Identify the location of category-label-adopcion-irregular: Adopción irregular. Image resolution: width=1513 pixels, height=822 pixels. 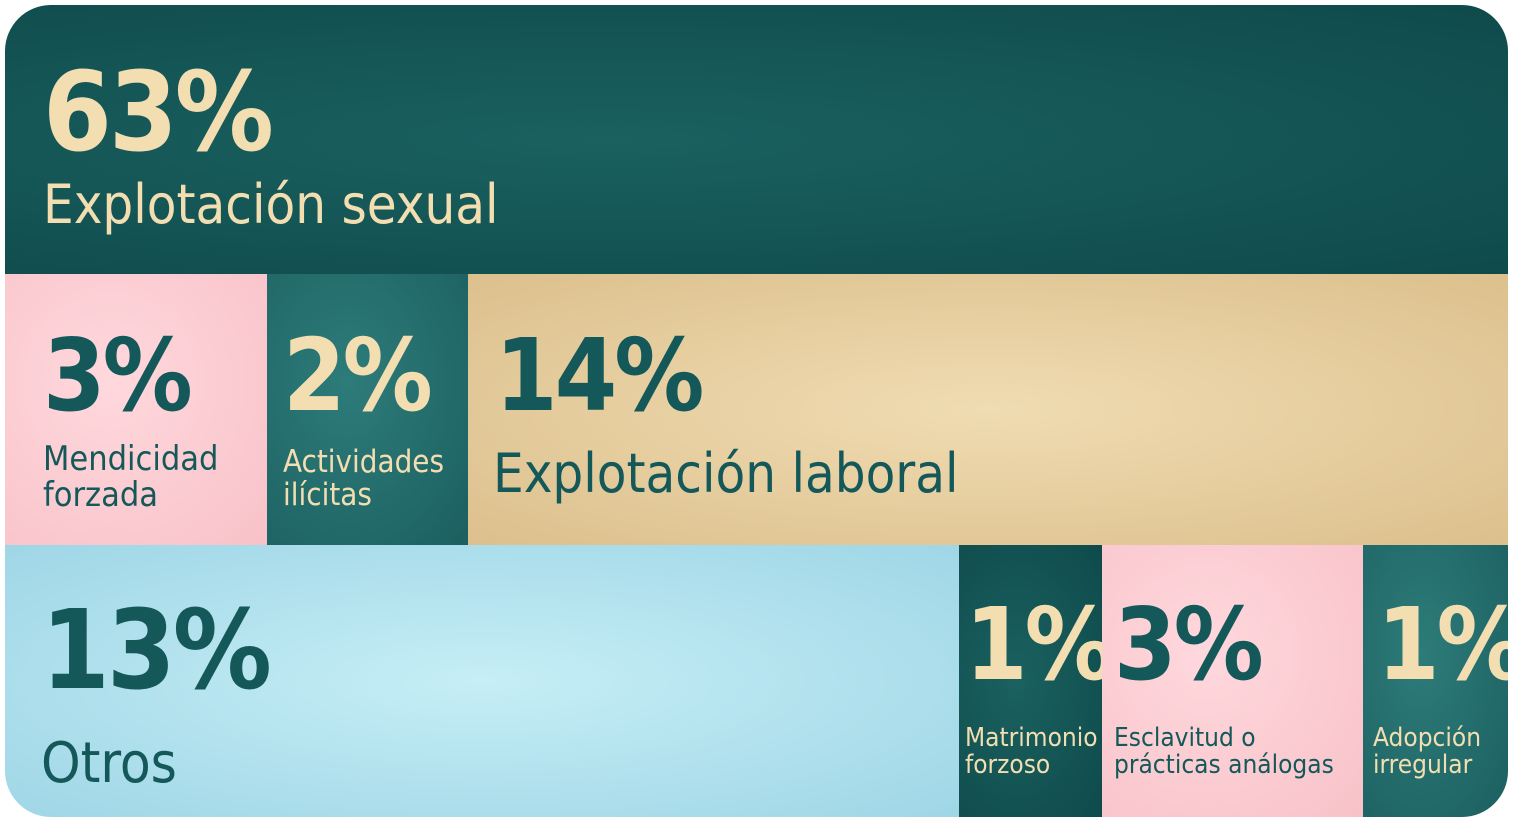
(1427, 752).